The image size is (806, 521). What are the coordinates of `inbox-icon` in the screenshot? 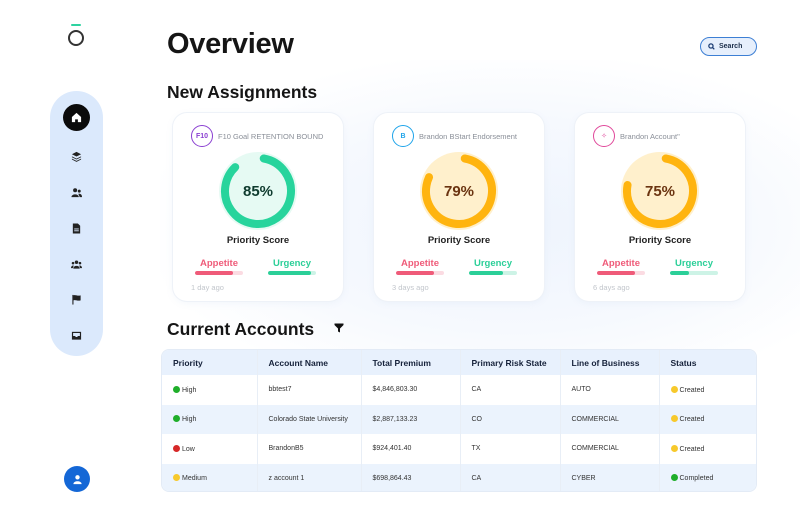 It's located at (76, 335).